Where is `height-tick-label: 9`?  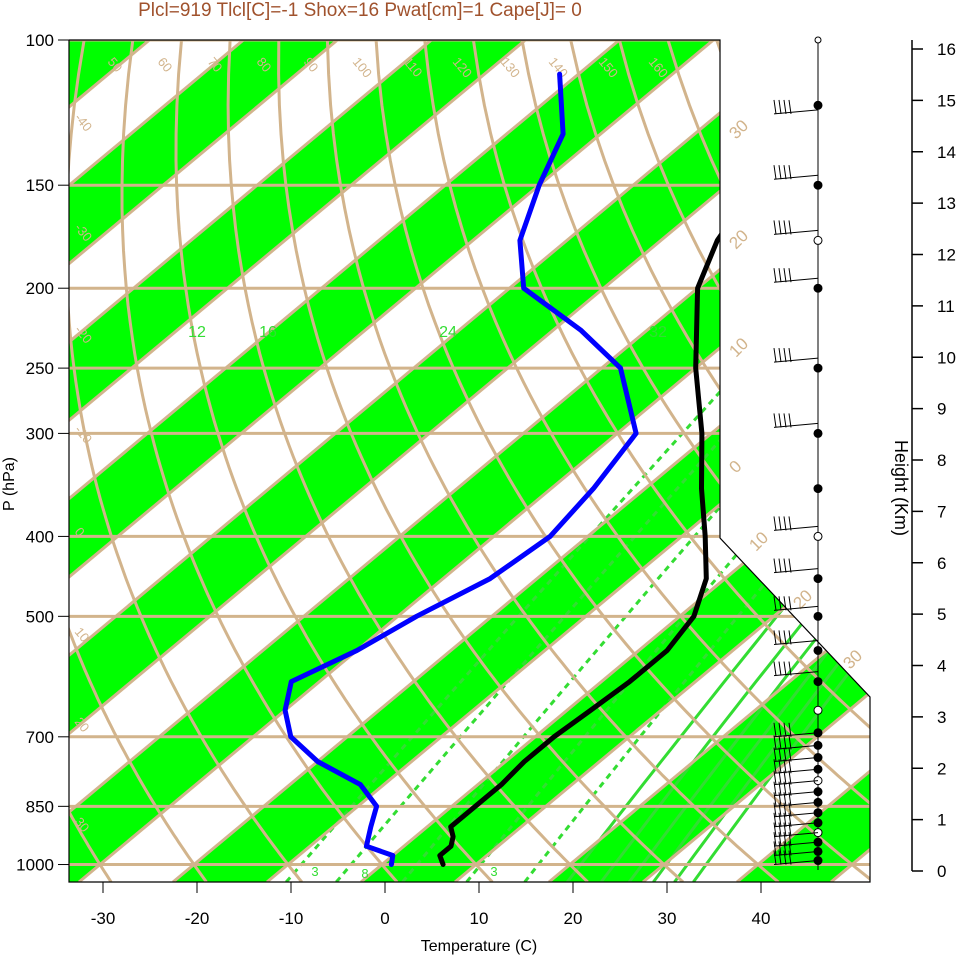
height-tick-label: 9 is located at coordinates (941, 409).